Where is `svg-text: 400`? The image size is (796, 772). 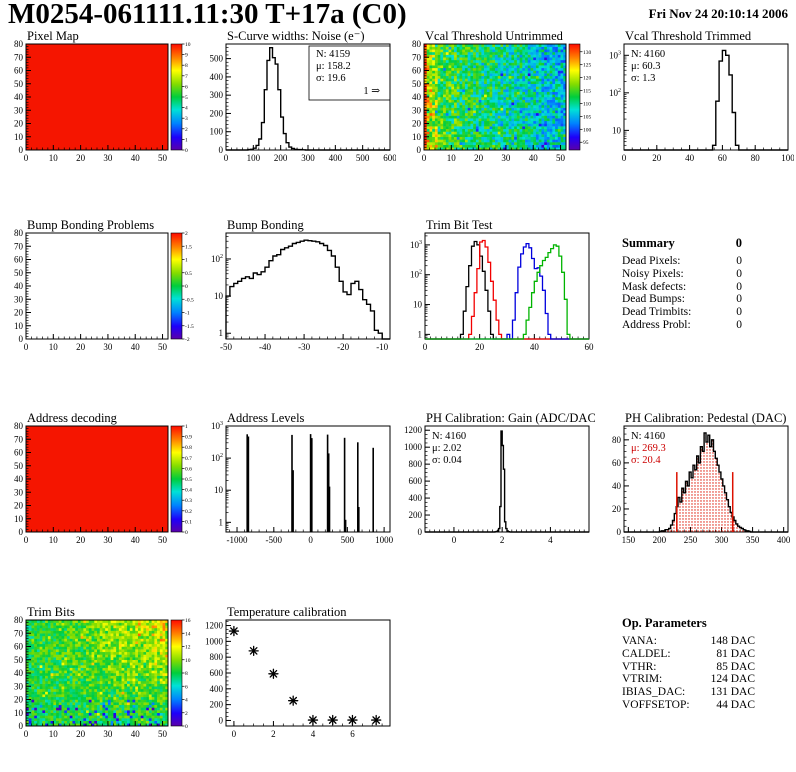
svg-text: 400 is located at coordinates (336, 158).